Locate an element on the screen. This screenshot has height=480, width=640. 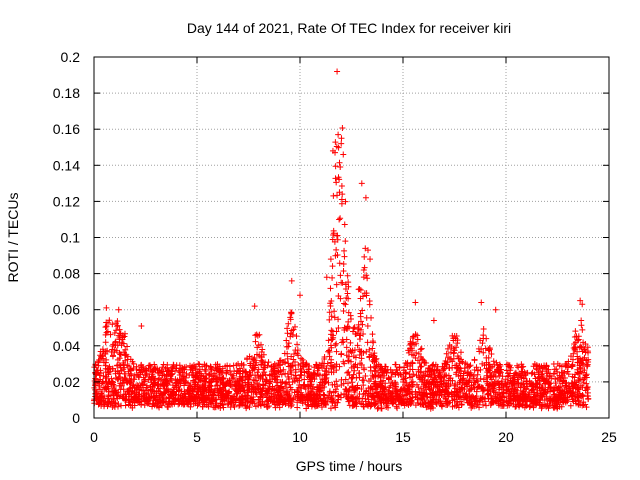
y-tick-label: 0.16 is located at coordinates (66, 129).